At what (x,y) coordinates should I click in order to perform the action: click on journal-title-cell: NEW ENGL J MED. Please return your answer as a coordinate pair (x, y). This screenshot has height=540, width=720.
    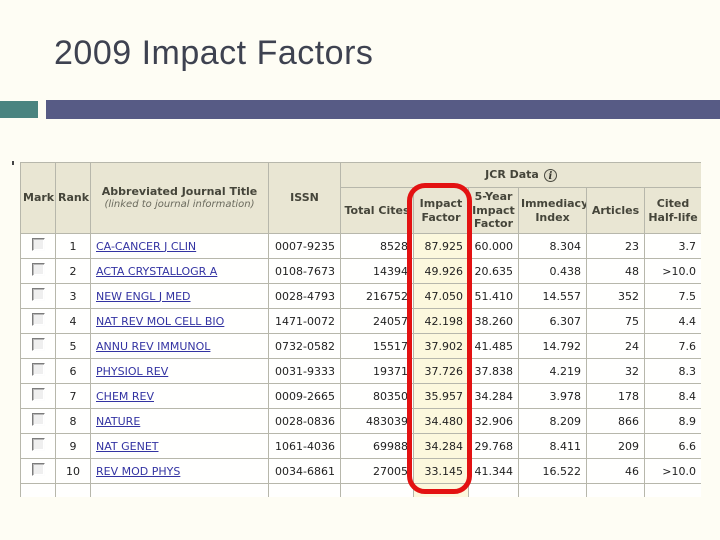
    Looking at the image, I should click on (179, 296).